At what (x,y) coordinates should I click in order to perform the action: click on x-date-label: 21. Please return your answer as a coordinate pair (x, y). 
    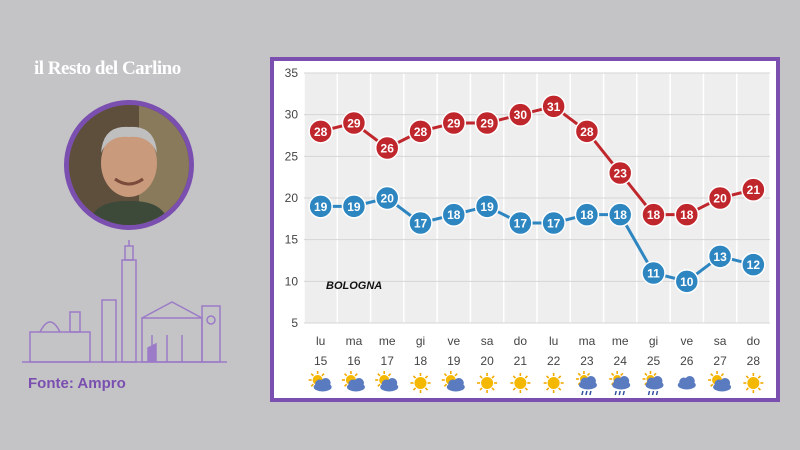
    Looking at the image, I should click on (521, 361).